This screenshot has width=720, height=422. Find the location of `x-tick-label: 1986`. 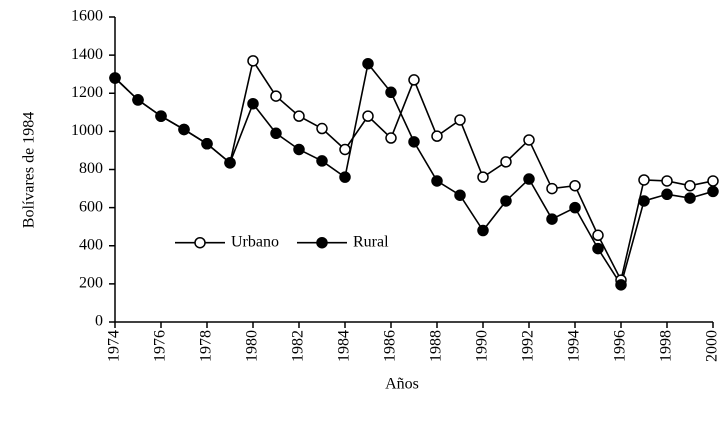

x-tick-label: 1986 is located at coordinates (390, 346).